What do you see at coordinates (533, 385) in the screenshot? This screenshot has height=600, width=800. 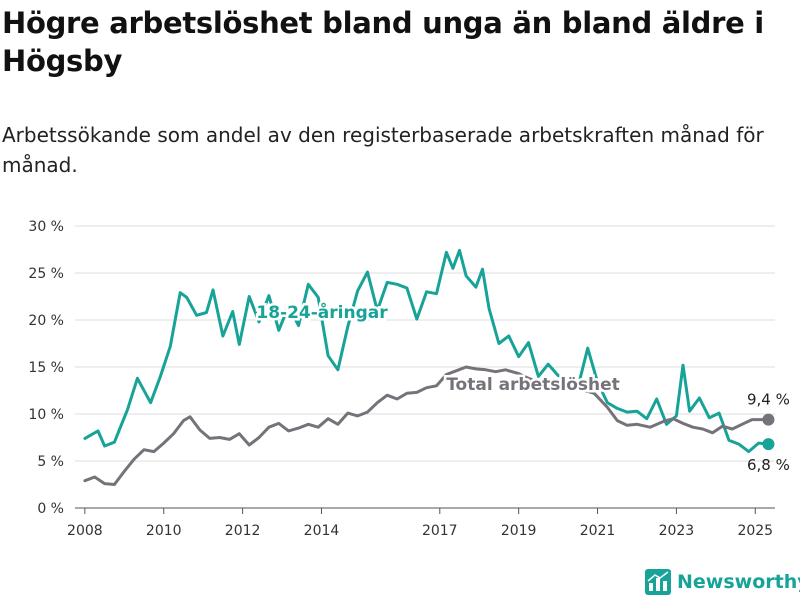 I see `series-label-total: Total arbetslöshet` at bounding box center [533, 385].